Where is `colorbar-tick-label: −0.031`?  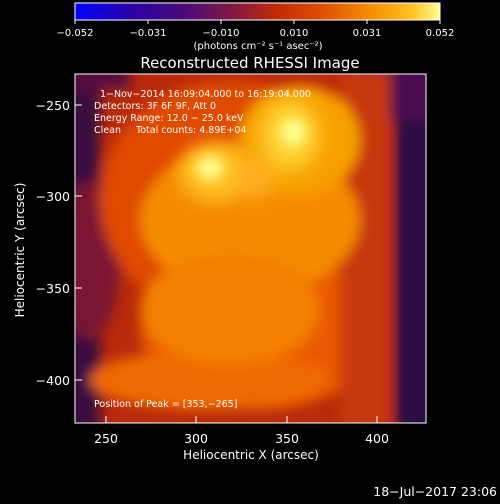 colorbar-tick-label: −0.031 is located at coordinates (147, 33).